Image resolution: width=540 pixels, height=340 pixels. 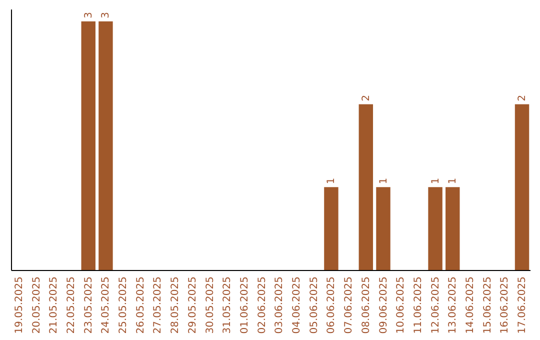 What do you see at coordinates (106, 305) in the screenshot?
I see `x-tick-label: 24.05.2025` at bounding box center [106, 305].